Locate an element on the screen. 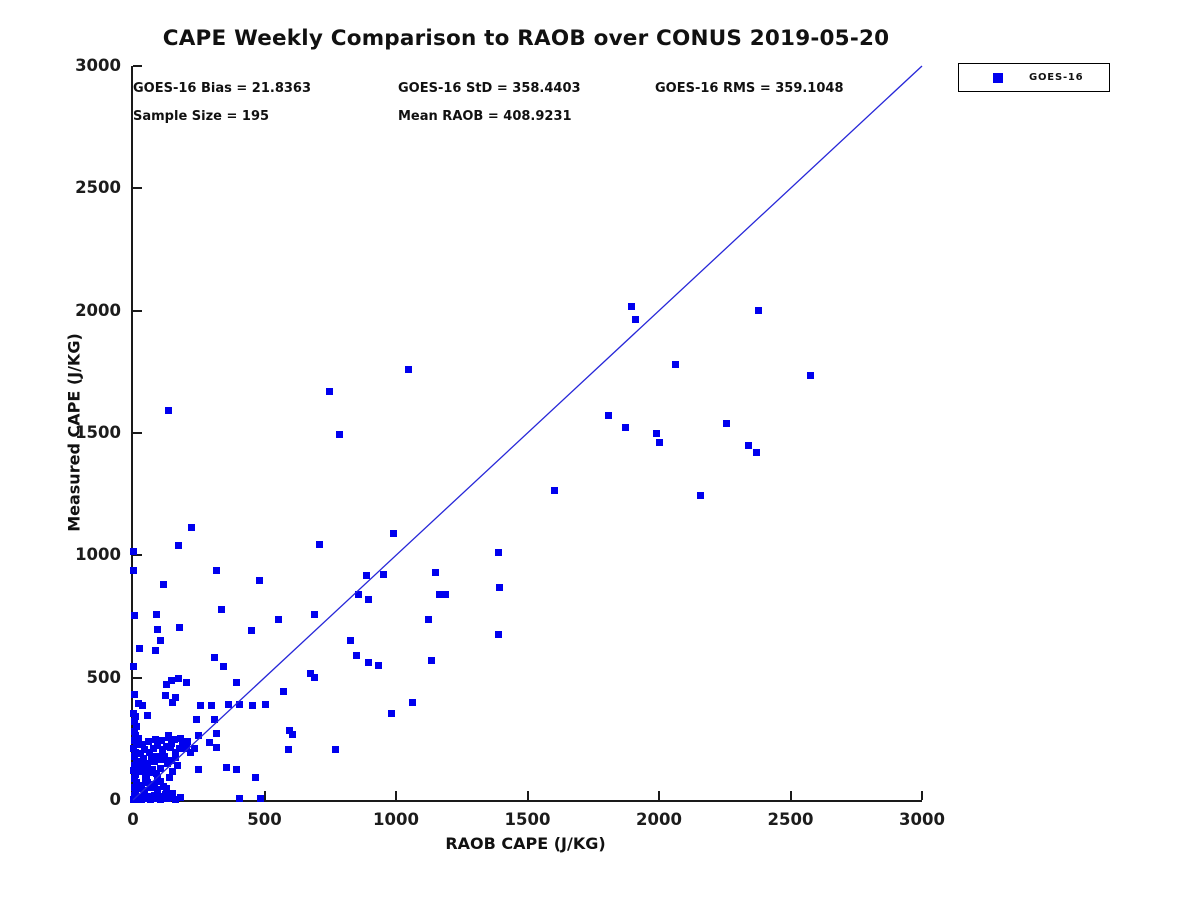 The height and width of the screenshot is (900, 1200). y-tick-label: 2000 is located at coordinates (98, 310).